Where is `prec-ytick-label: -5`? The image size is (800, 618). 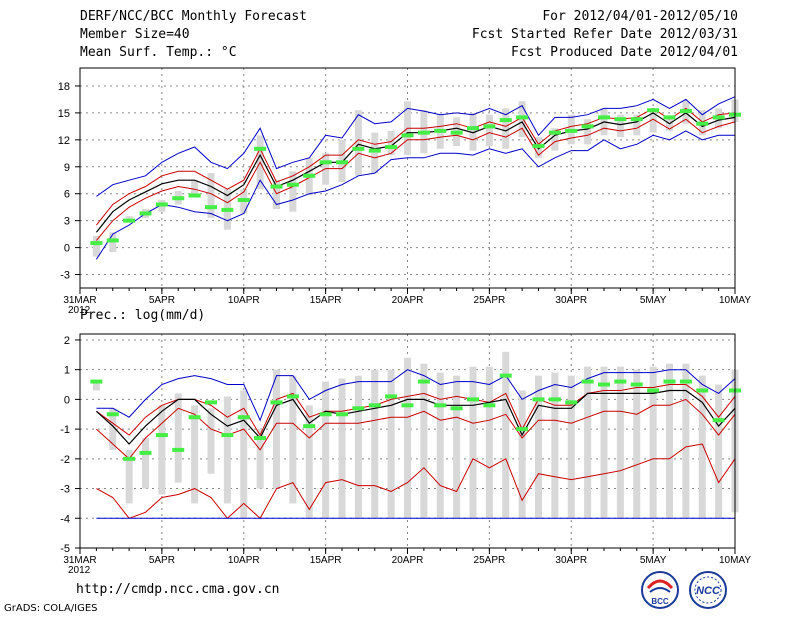 prec-ytick-label: -5 is located at coordinates (65, 549).